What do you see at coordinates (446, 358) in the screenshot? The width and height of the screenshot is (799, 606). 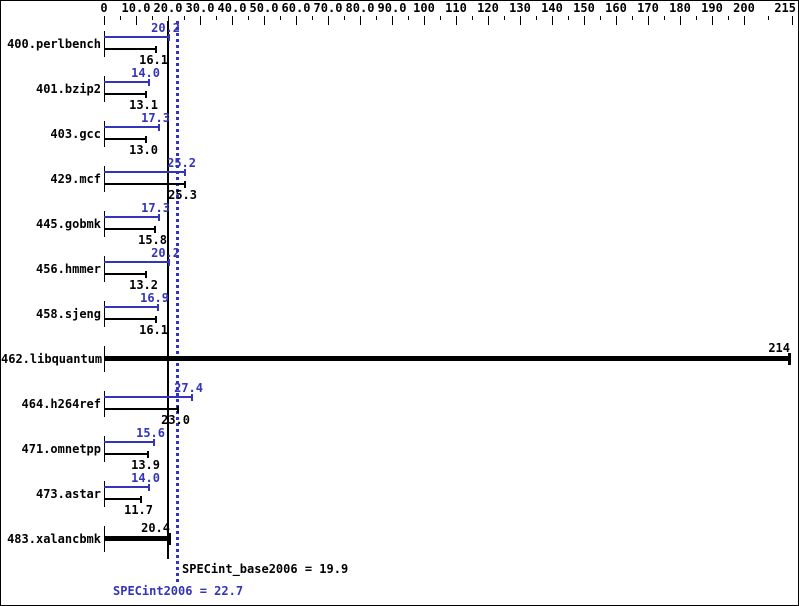 I see `combined-bar` at bounding box center [446, 358].